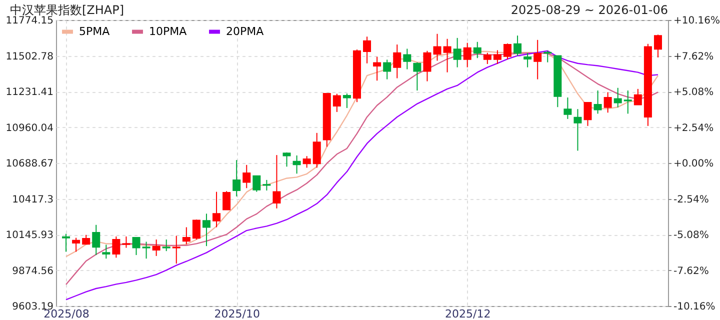 Image resolution: width=720 pixels, height=320 pixels. Describe the element at coordinates (30, 92) in the screenshot. I see `y-tick-label: 11231.41` at that location.